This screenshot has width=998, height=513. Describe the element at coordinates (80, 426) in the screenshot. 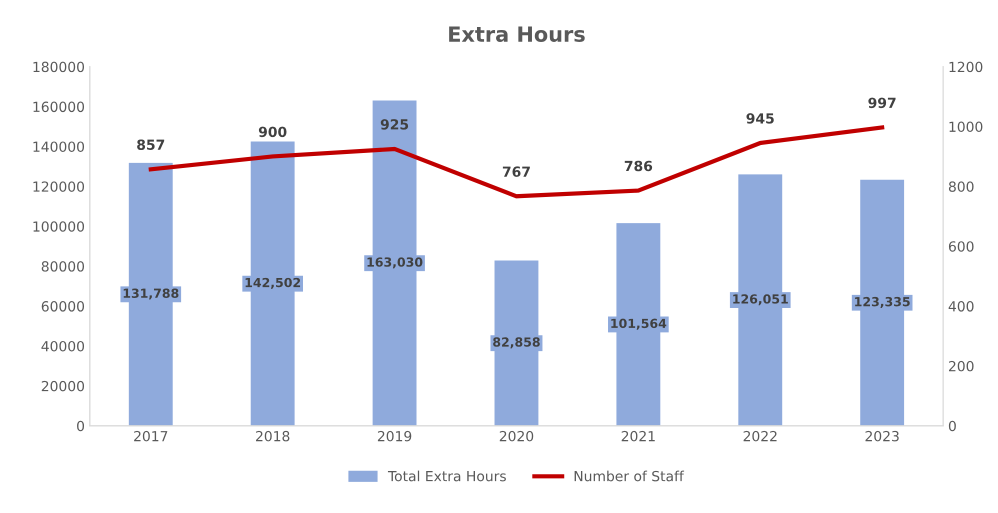

I see `y-tick-label: 0` at that location.